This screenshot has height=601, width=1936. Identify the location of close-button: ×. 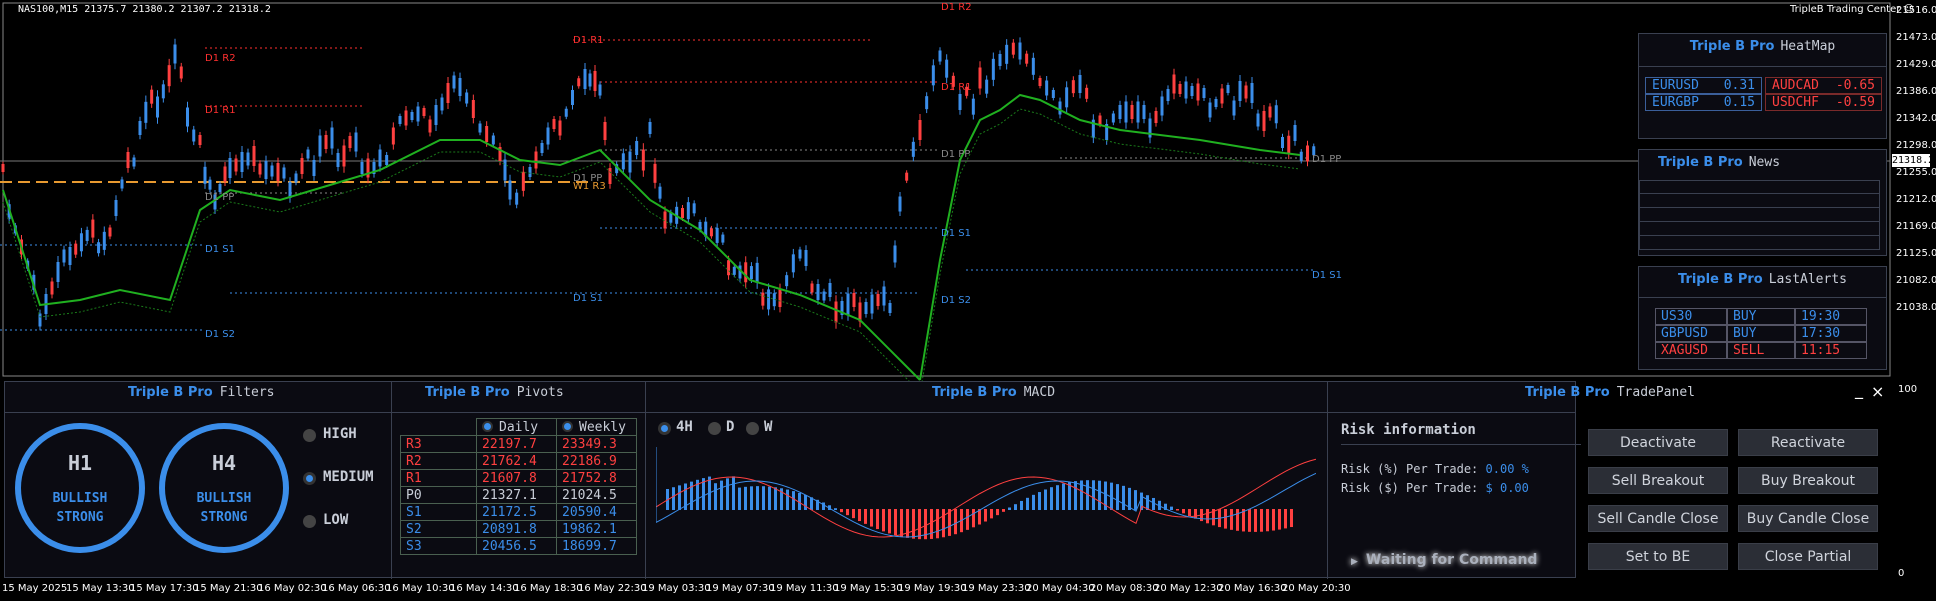
(1878, 391).